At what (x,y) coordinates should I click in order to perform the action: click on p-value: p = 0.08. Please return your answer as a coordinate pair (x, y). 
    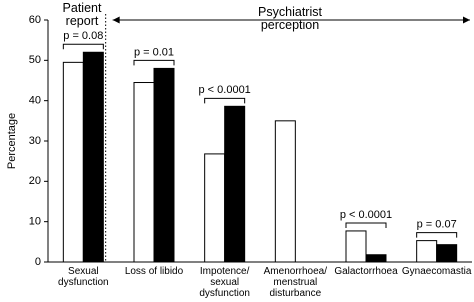
    Looking at the image, I should click on (83, 36).